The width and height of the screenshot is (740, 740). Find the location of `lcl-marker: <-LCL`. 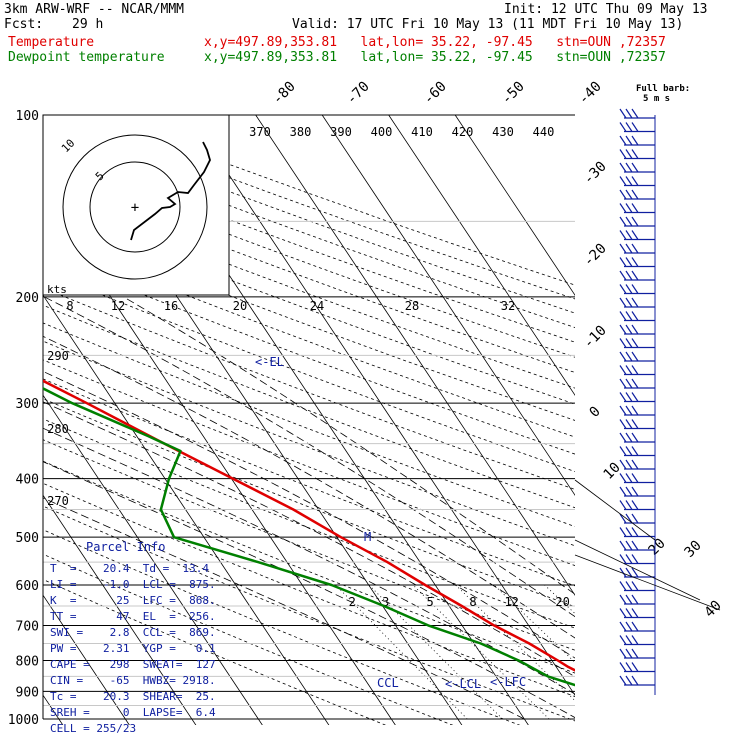

lcl-marker: <-LCL is located at coordinates (463, 684).